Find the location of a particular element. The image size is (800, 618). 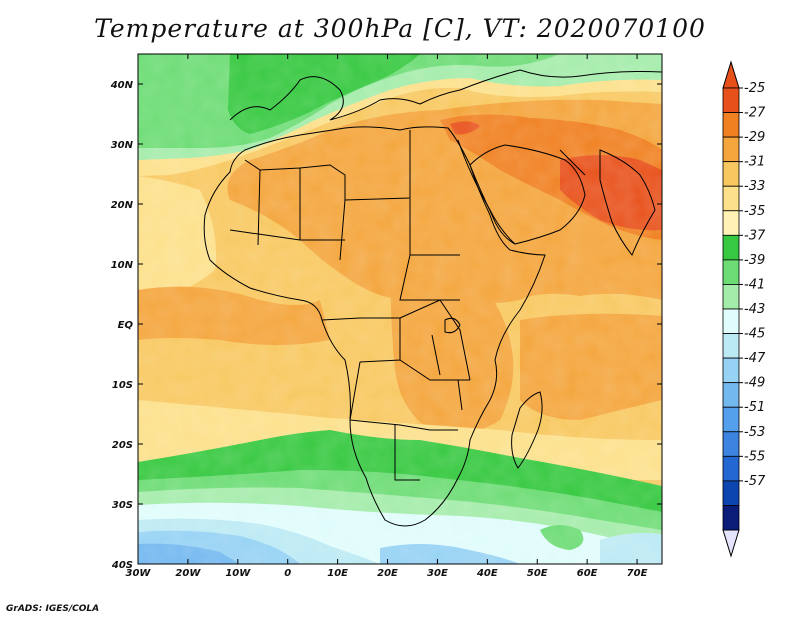

lon-tick-label: 0 is located at coordinates (287, 573).